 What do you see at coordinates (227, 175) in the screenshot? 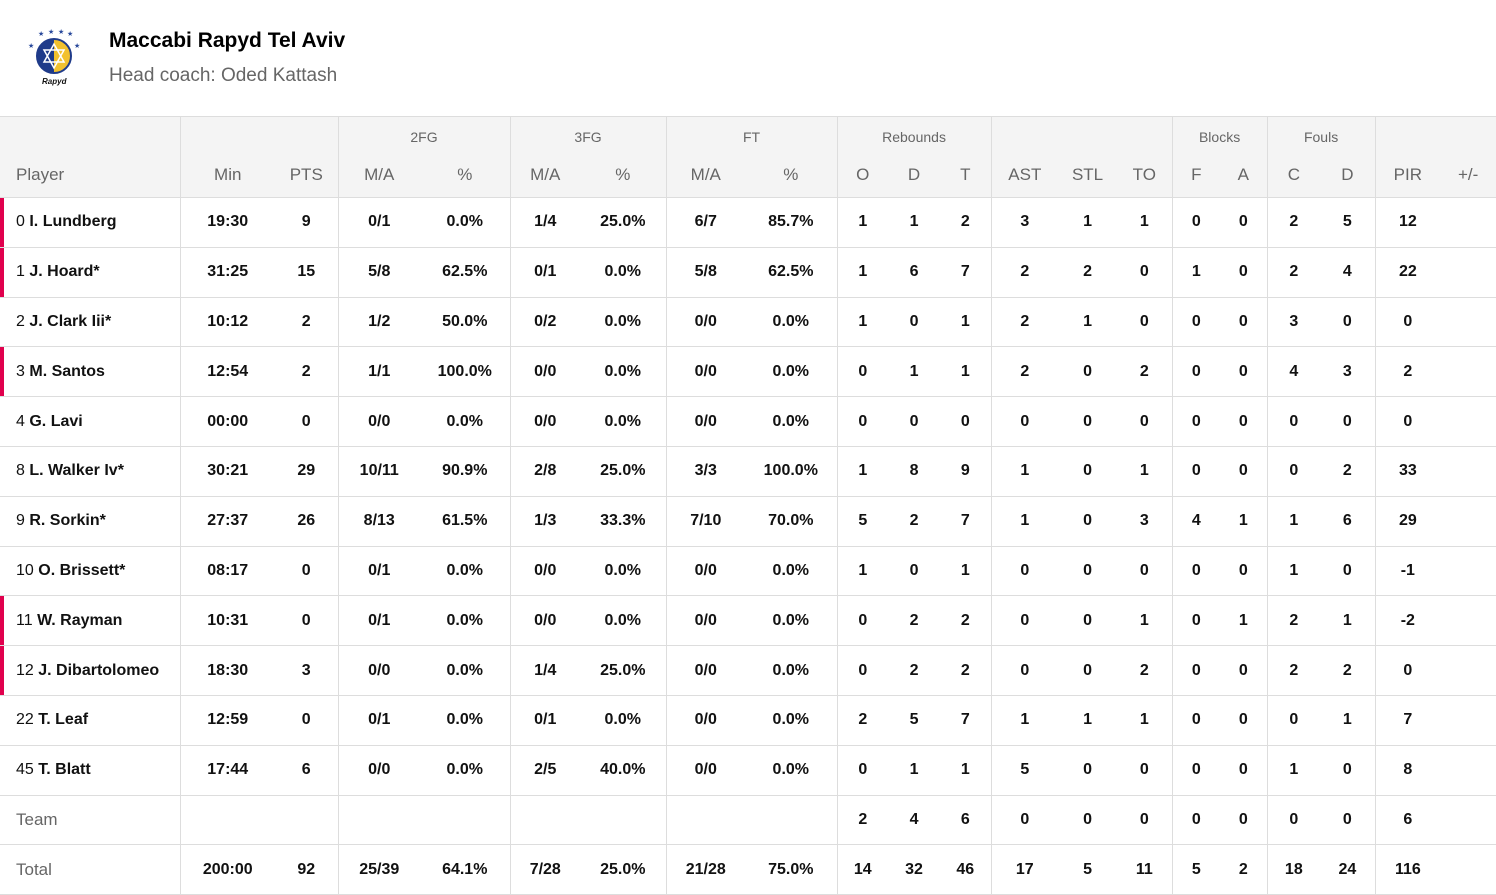
I see `column-header: Min` at bounding box center [227, 175].